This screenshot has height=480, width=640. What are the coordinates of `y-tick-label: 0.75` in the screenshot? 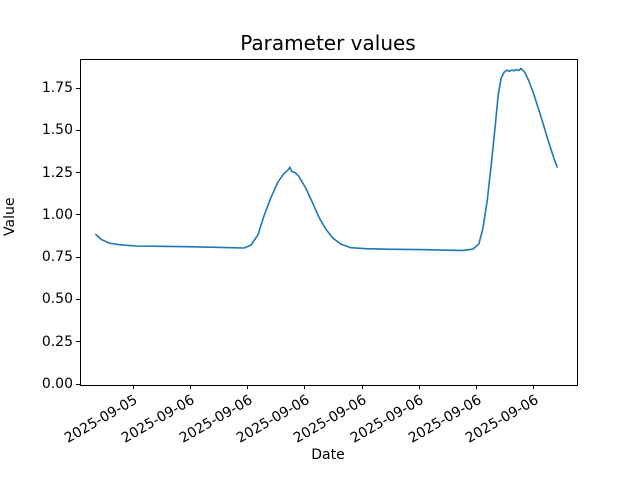 It's located at (57, 257).